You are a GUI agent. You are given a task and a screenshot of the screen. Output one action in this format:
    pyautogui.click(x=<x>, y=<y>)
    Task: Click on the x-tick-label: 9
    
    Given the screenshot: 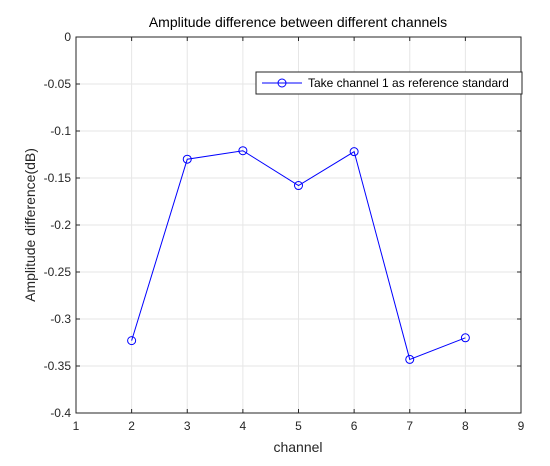 What is the action you would take?
    pyautogui.click(x=521, y=426)
    